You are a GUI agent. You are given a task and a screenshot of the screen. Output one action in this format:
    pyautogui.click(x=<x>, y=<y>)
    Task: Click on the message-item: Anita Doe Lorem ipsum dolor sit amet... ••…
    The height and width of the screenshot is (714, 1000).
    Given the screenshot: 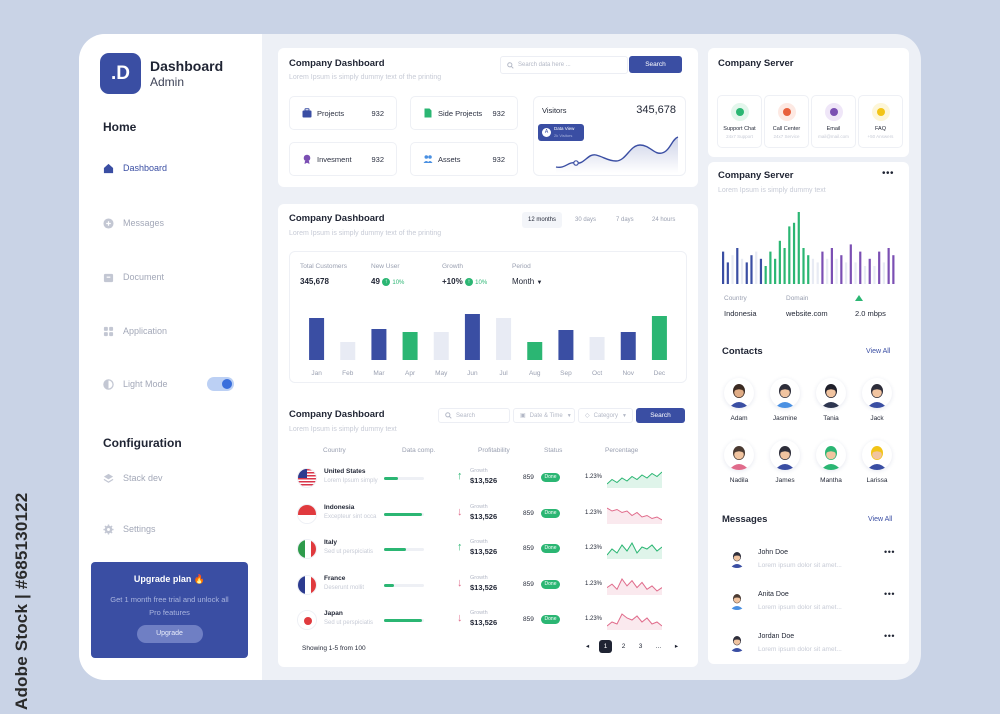 What is the action you would take?
    pyautogui.click(x=809, y=602)
    